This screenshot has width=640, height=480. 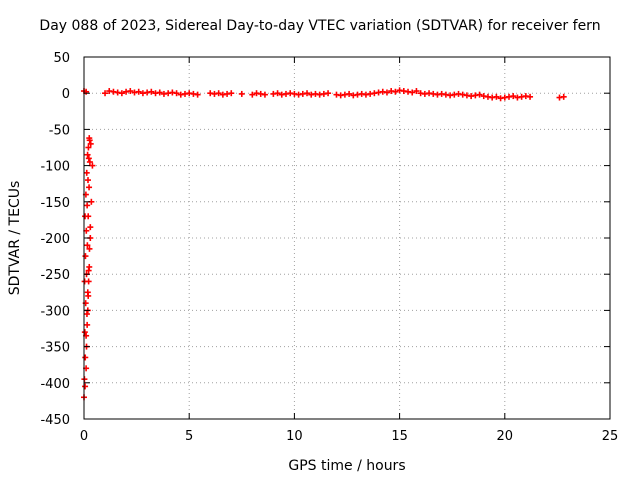 What do you see at coordinates (61, 58) in the screenshot?
I see `y-tick-label: 50` at bounding box center [61, 58].